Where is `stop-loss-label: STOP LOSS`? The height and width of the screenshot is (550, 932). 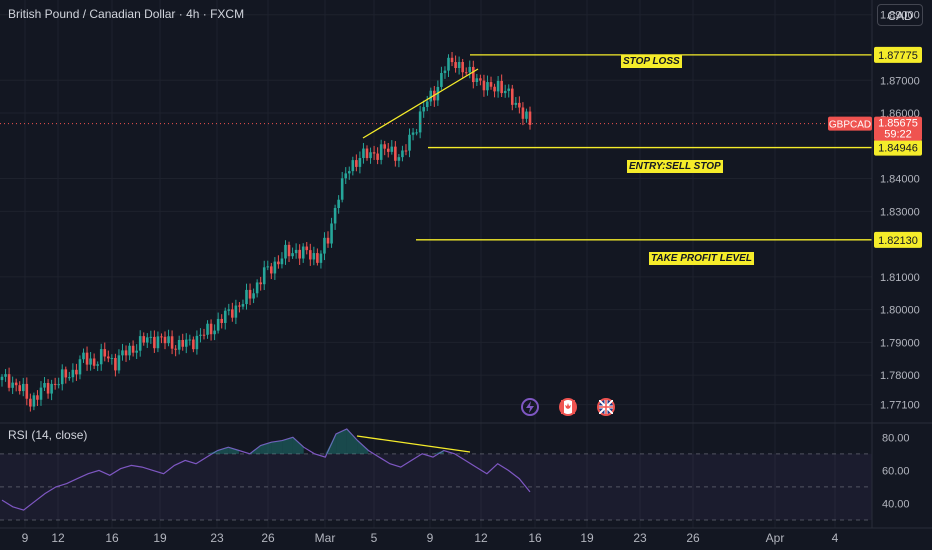 stop-loss-label: STOP LOSS is located at coordinates (651, 61).